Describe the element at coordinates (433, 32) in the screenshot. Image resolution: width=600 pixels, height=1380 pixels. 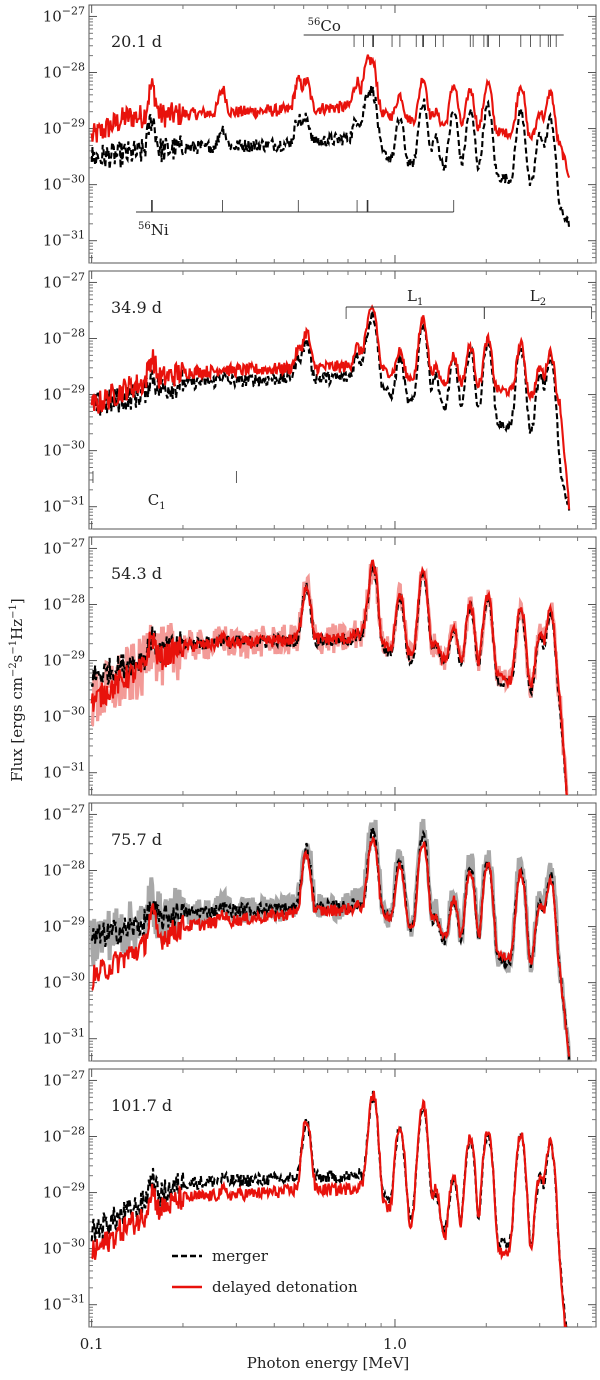
I see `annotation-co: 56Co` at that location.